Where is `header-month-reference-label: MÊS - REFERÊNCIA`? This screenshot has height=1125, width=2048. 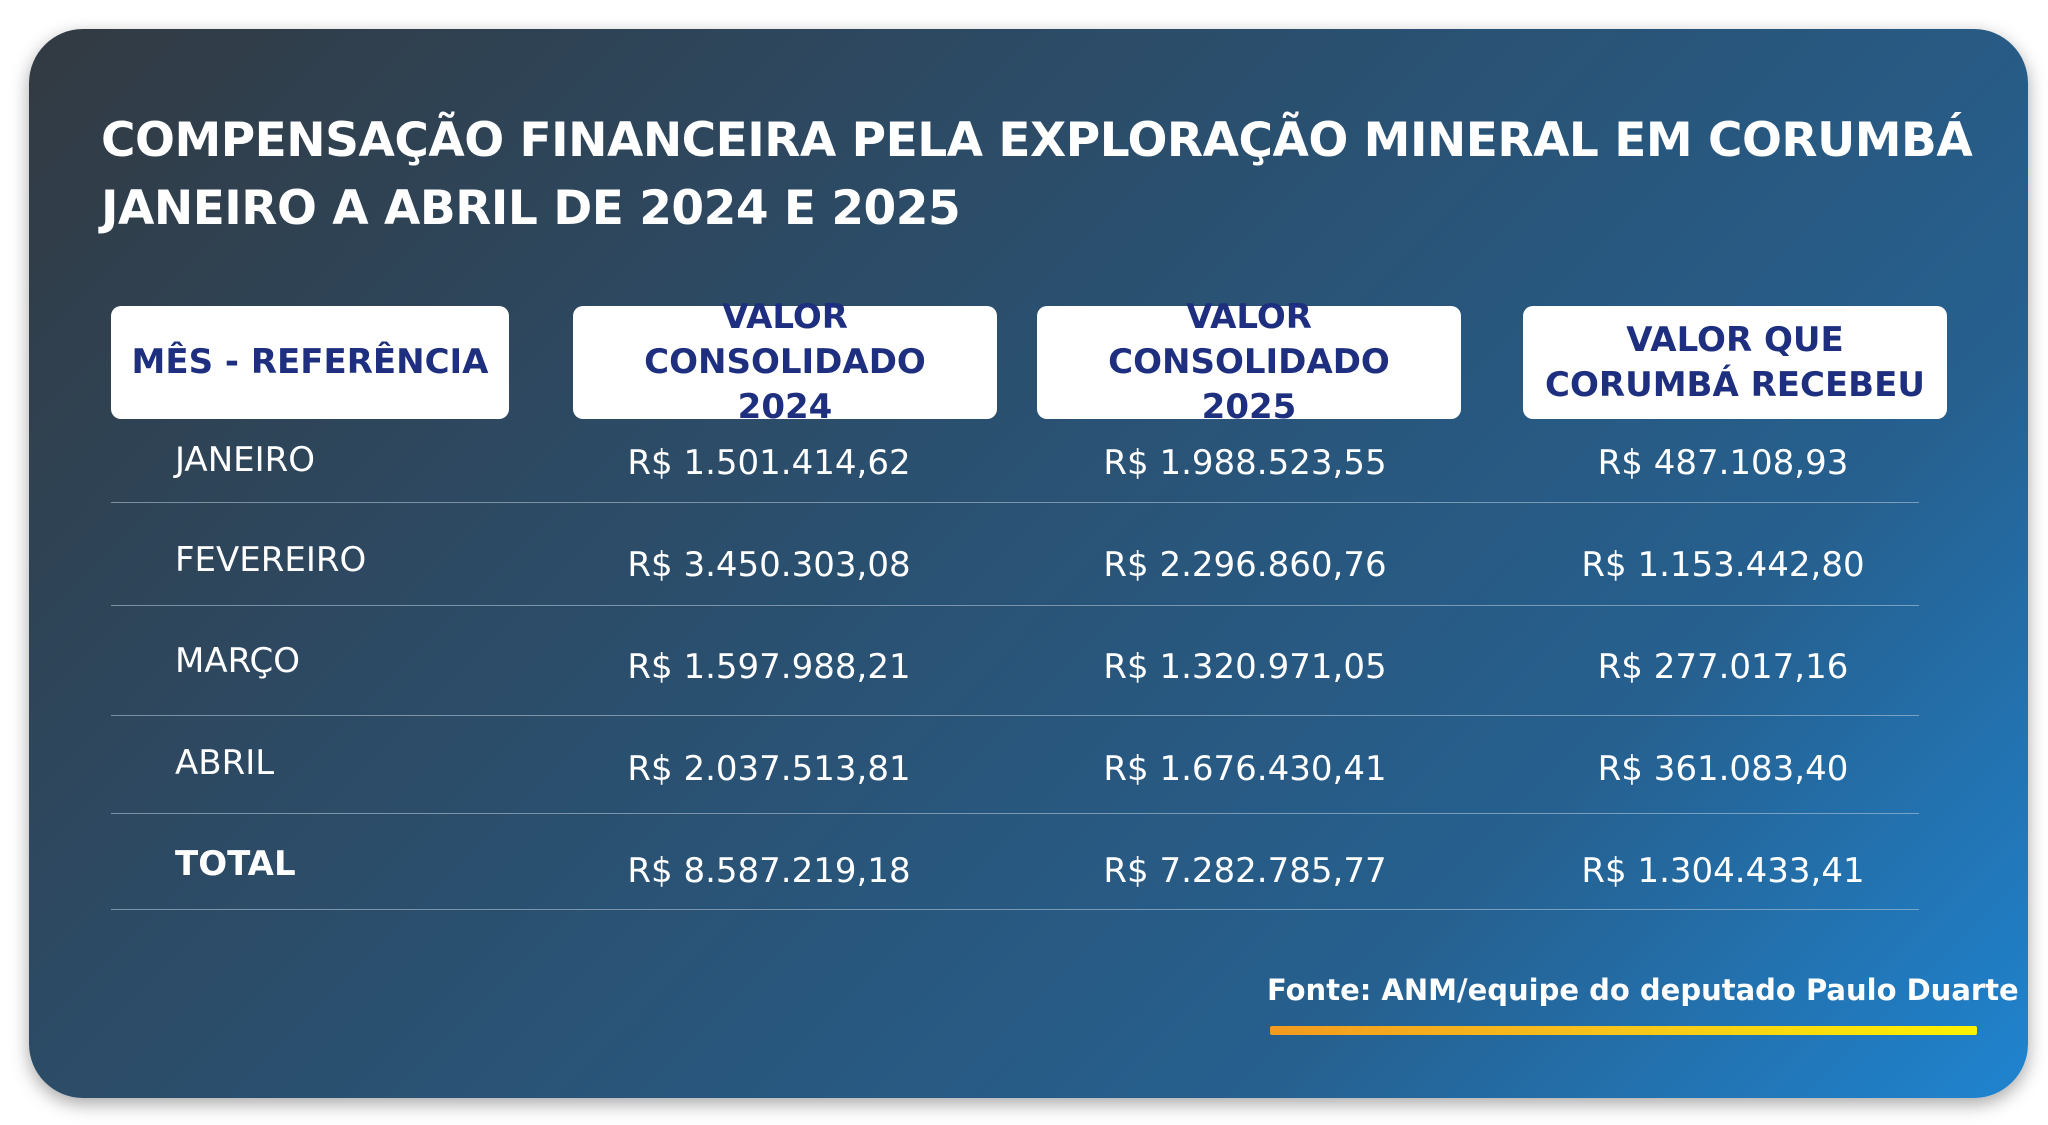 header-month-reference-label: MÊS - REFERÊNCIA is located at coordinates (310, 362).